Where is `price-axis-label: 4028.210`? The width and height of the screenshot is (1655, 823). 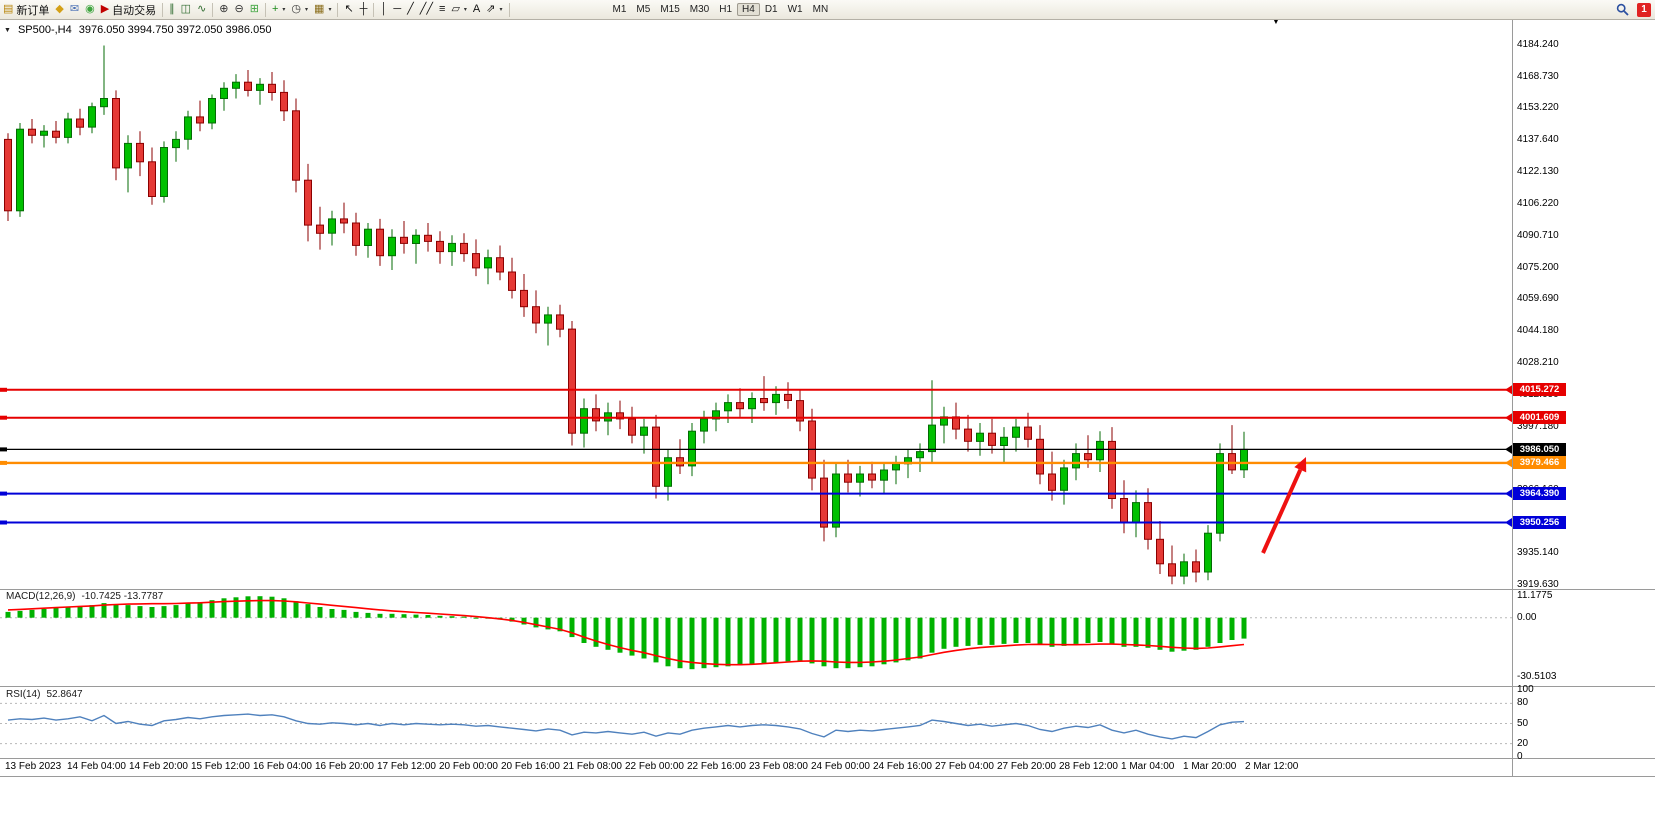 price-axis-label: 4028.210 is located at coordinates (1538, 363).